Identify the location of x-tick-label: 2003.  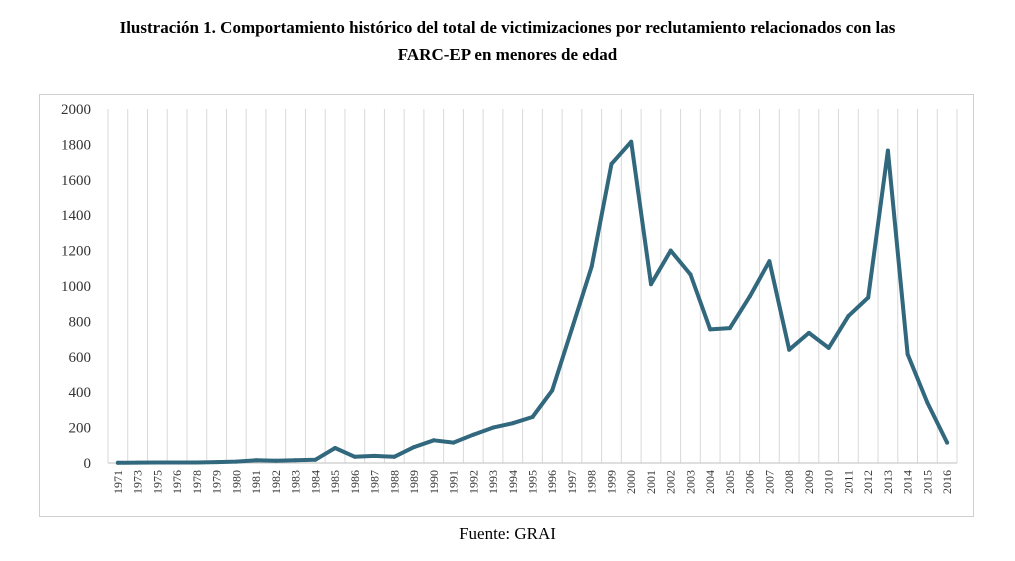
(690, 482).